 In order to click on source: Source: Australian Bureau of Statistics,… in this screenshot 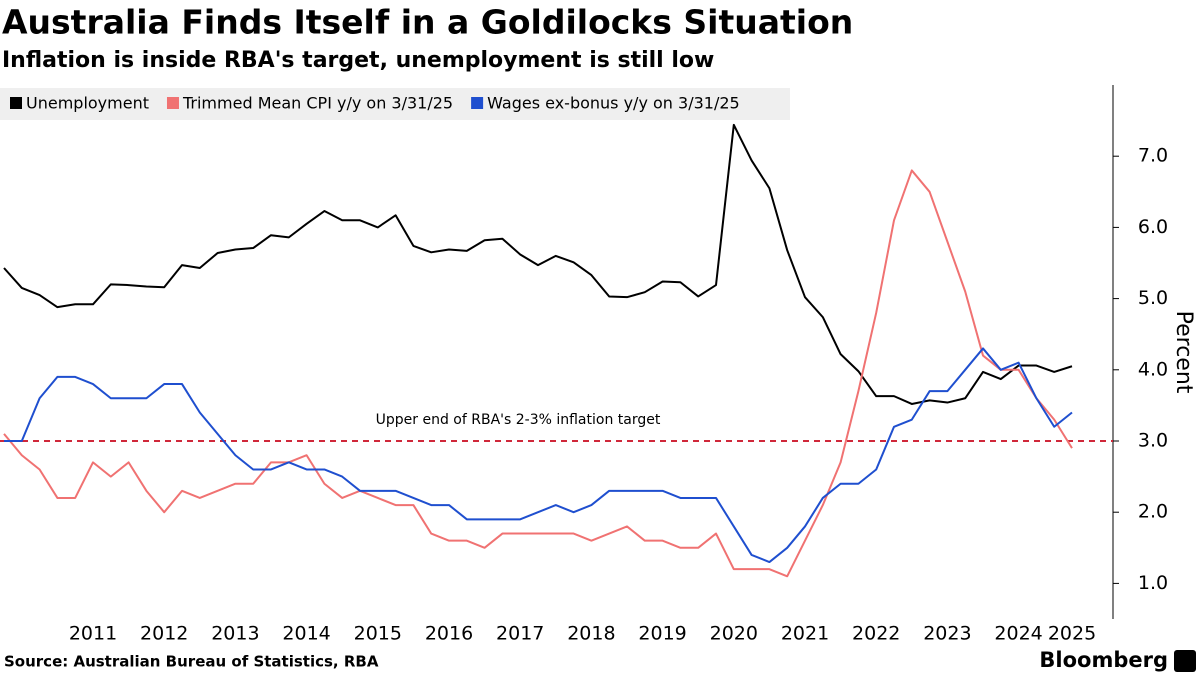, I will do `click(191, 662)`.